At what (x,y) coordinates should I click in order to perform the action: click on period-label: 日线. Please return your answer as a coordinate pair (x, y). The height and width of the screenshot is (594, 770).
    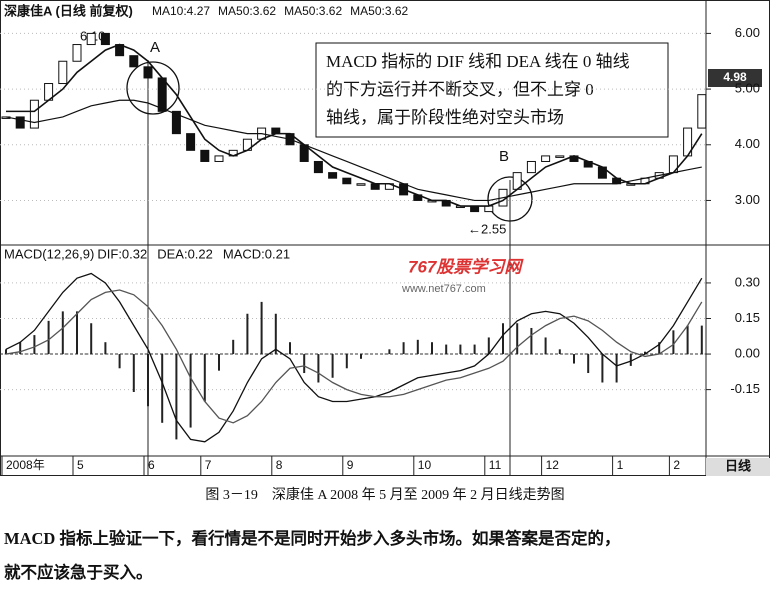
    Looking at the image, I should click on (738, 465).